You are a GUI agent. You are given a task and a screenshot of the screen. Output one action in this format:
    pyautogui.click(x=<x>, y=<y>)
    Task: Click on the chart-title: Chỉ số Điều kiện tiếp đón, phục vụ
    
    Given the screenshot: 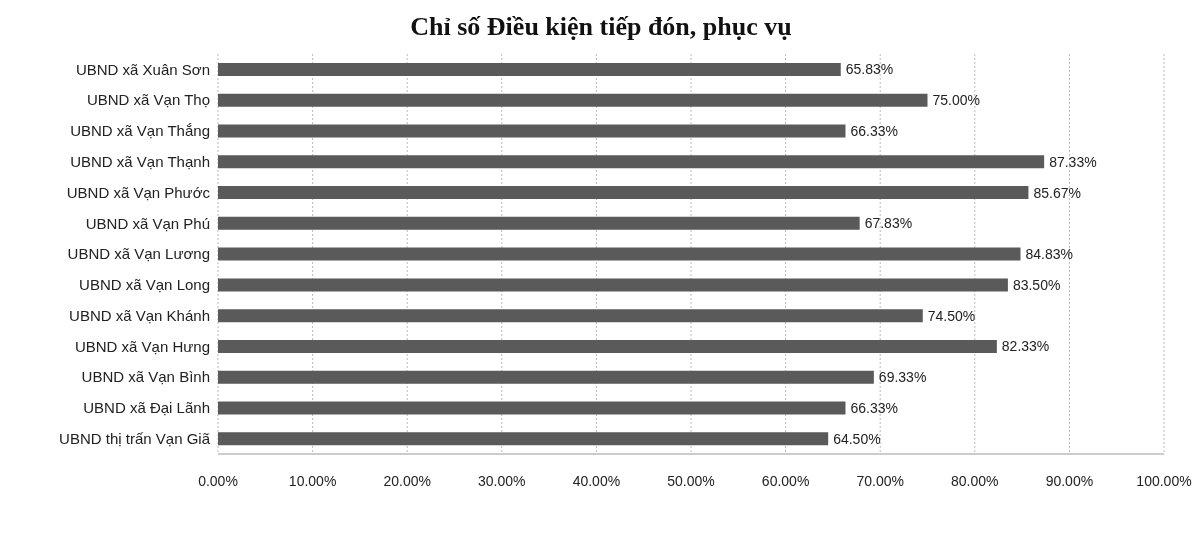 What is the action you would take?
    pyautogui.click(x=601, y=27)
    